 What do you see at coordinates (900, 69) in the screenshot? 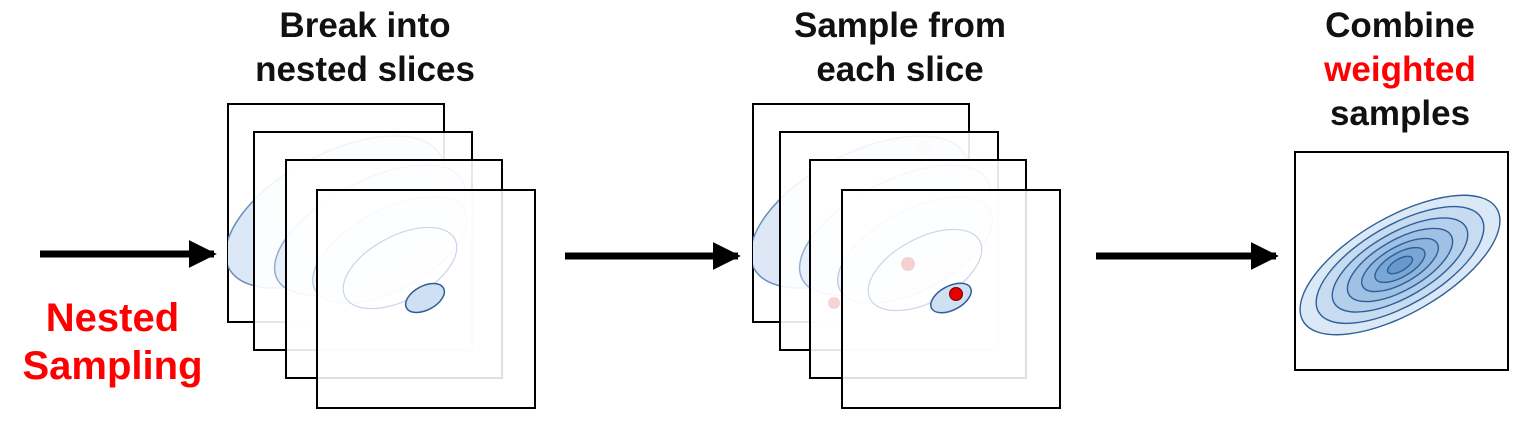
I see `step2-title-line2: each slice` at bounding box center [900, 69].